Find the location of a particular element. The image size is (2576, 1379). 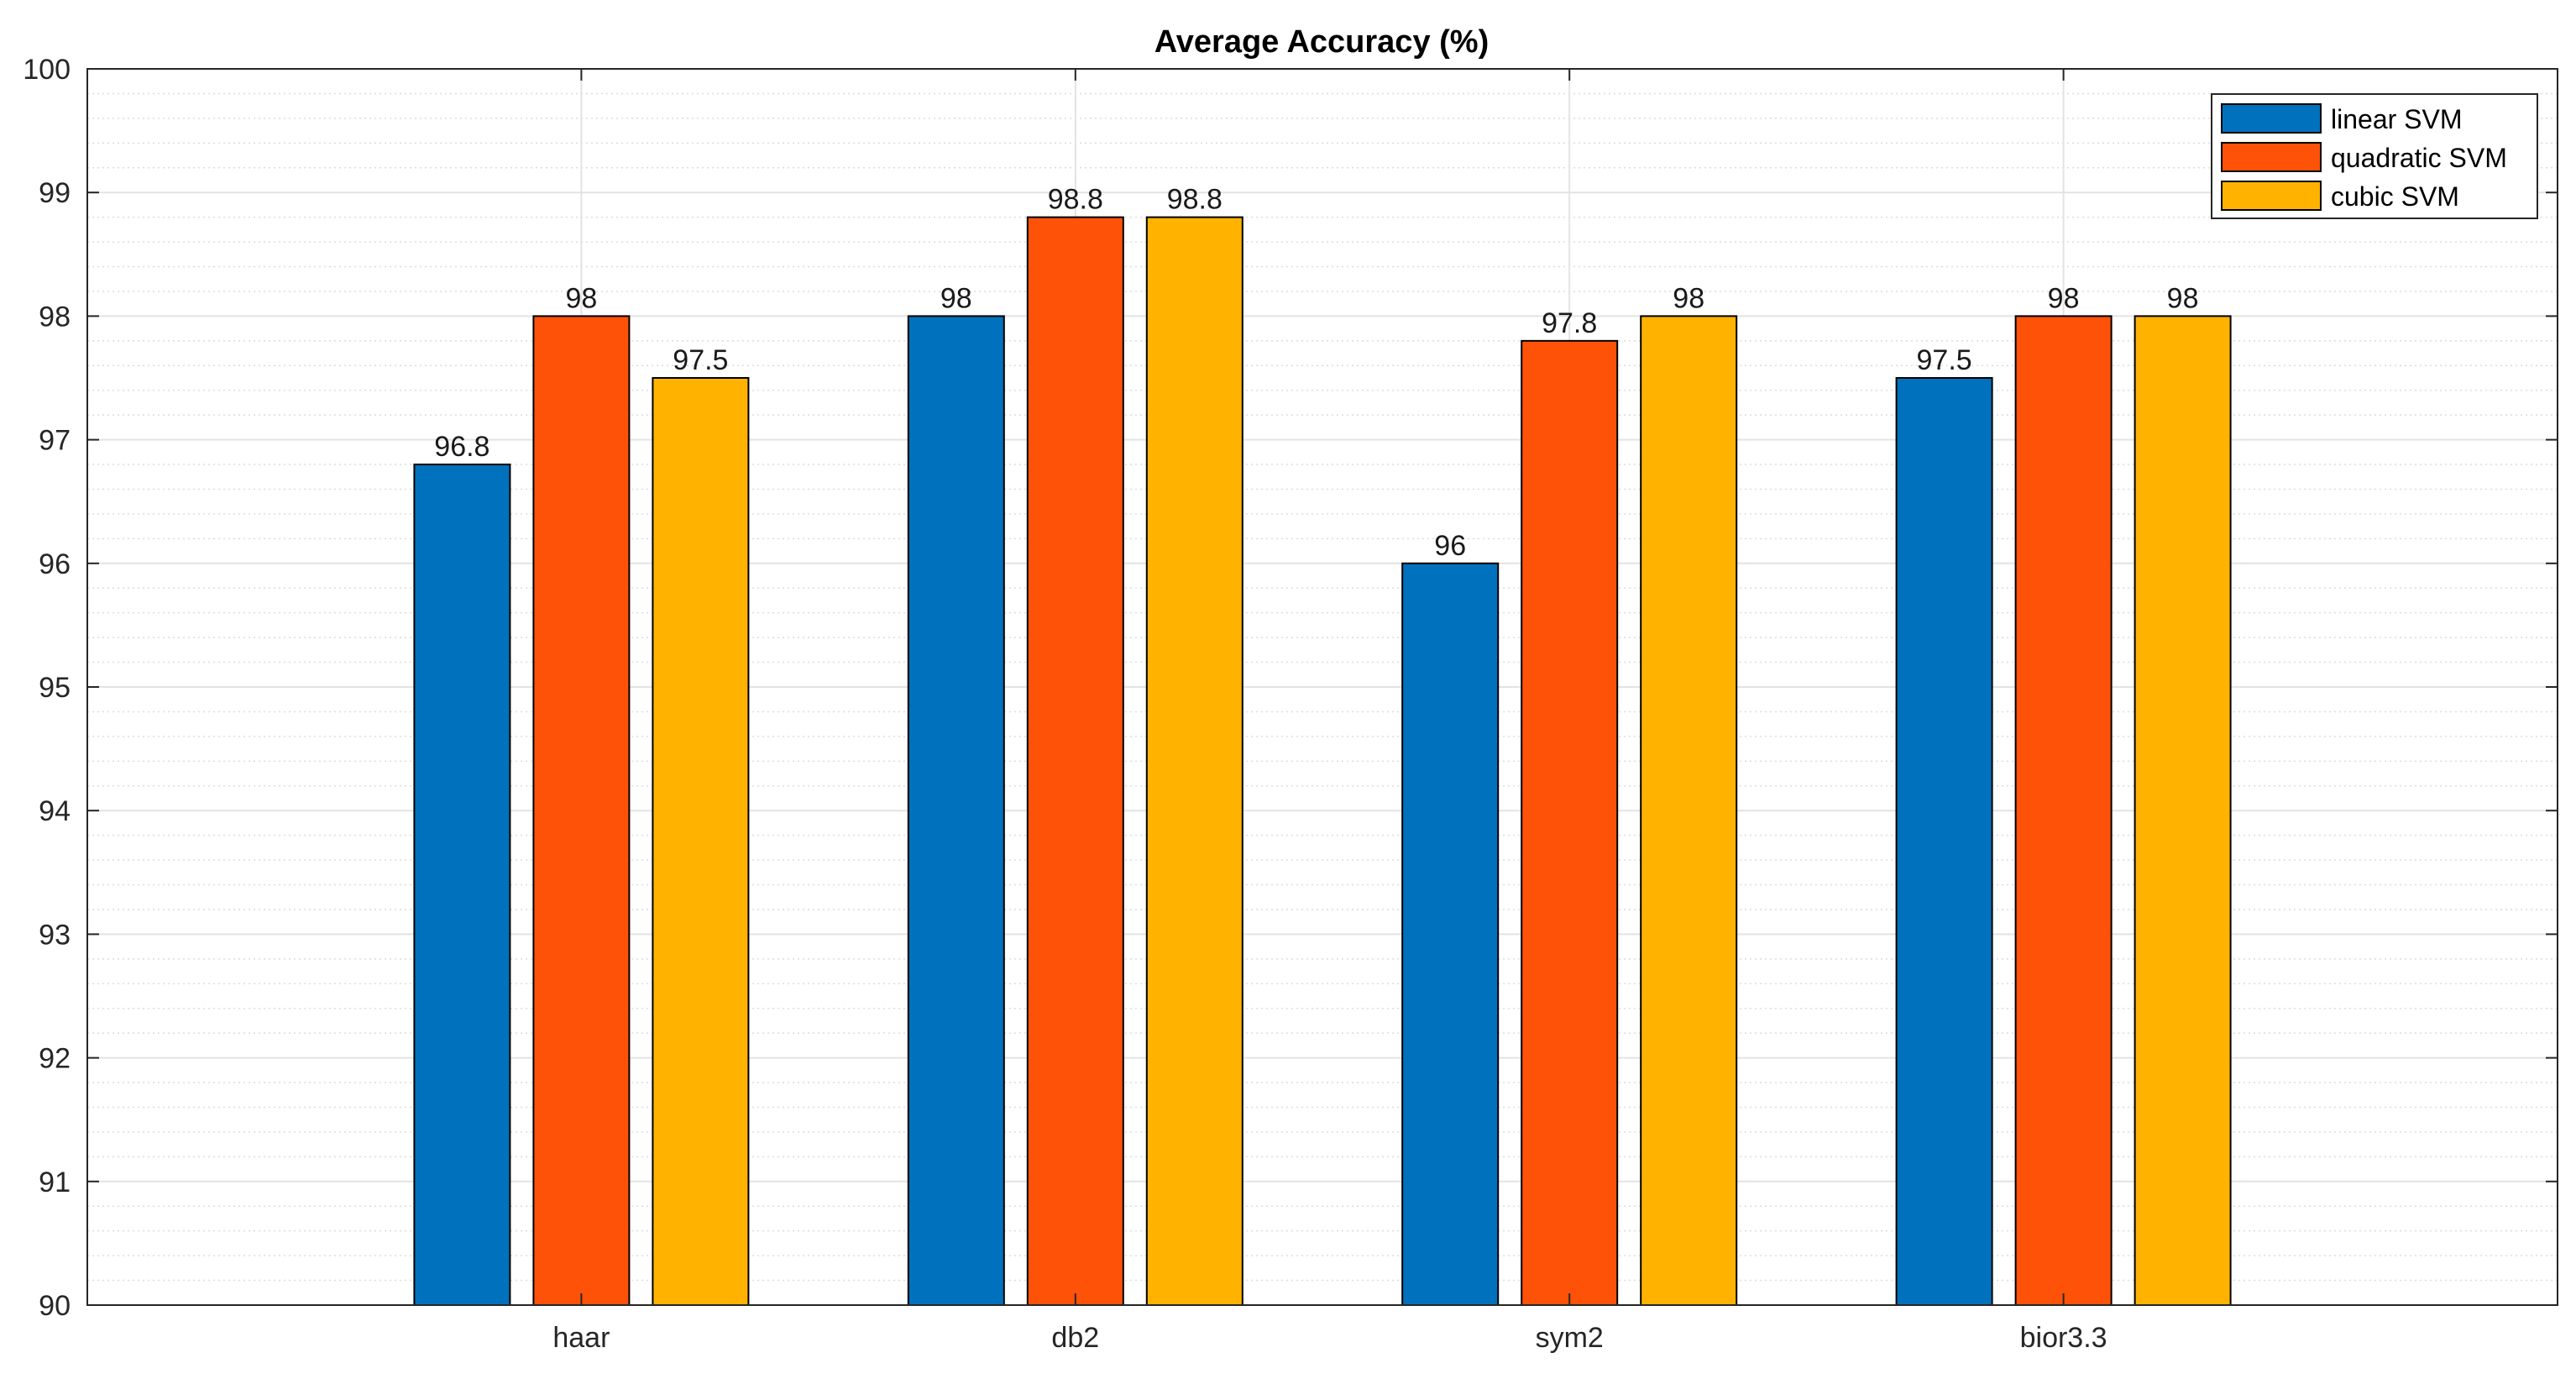

y-tick-labels: 90 91 92 93 94 95 96 97 98 99 100 is located at coordinates (47, 688).